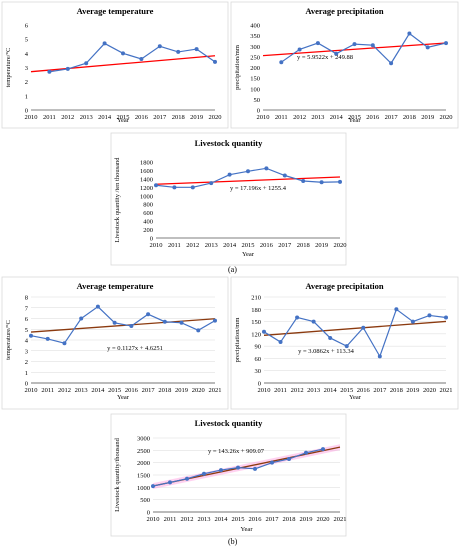 This screenshot has width=467, height=555. Describe the element at coordinates (146, 196) in the screenshot. I see `y-tick-label: 1000` at that location.